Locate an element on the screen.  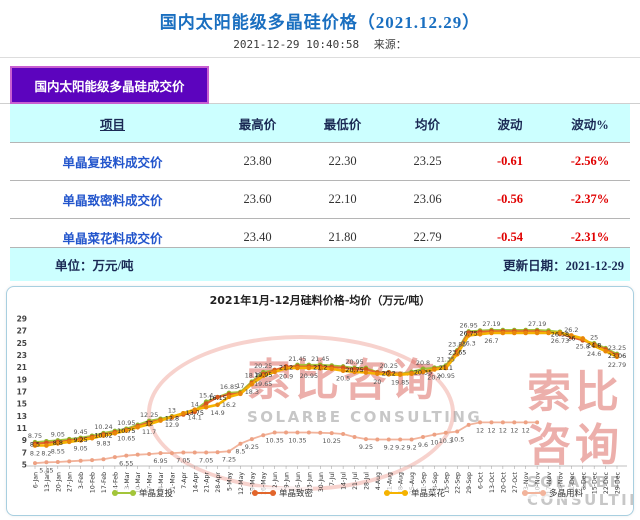
svg-text: 16.2 is located at coordinates (229, 405).